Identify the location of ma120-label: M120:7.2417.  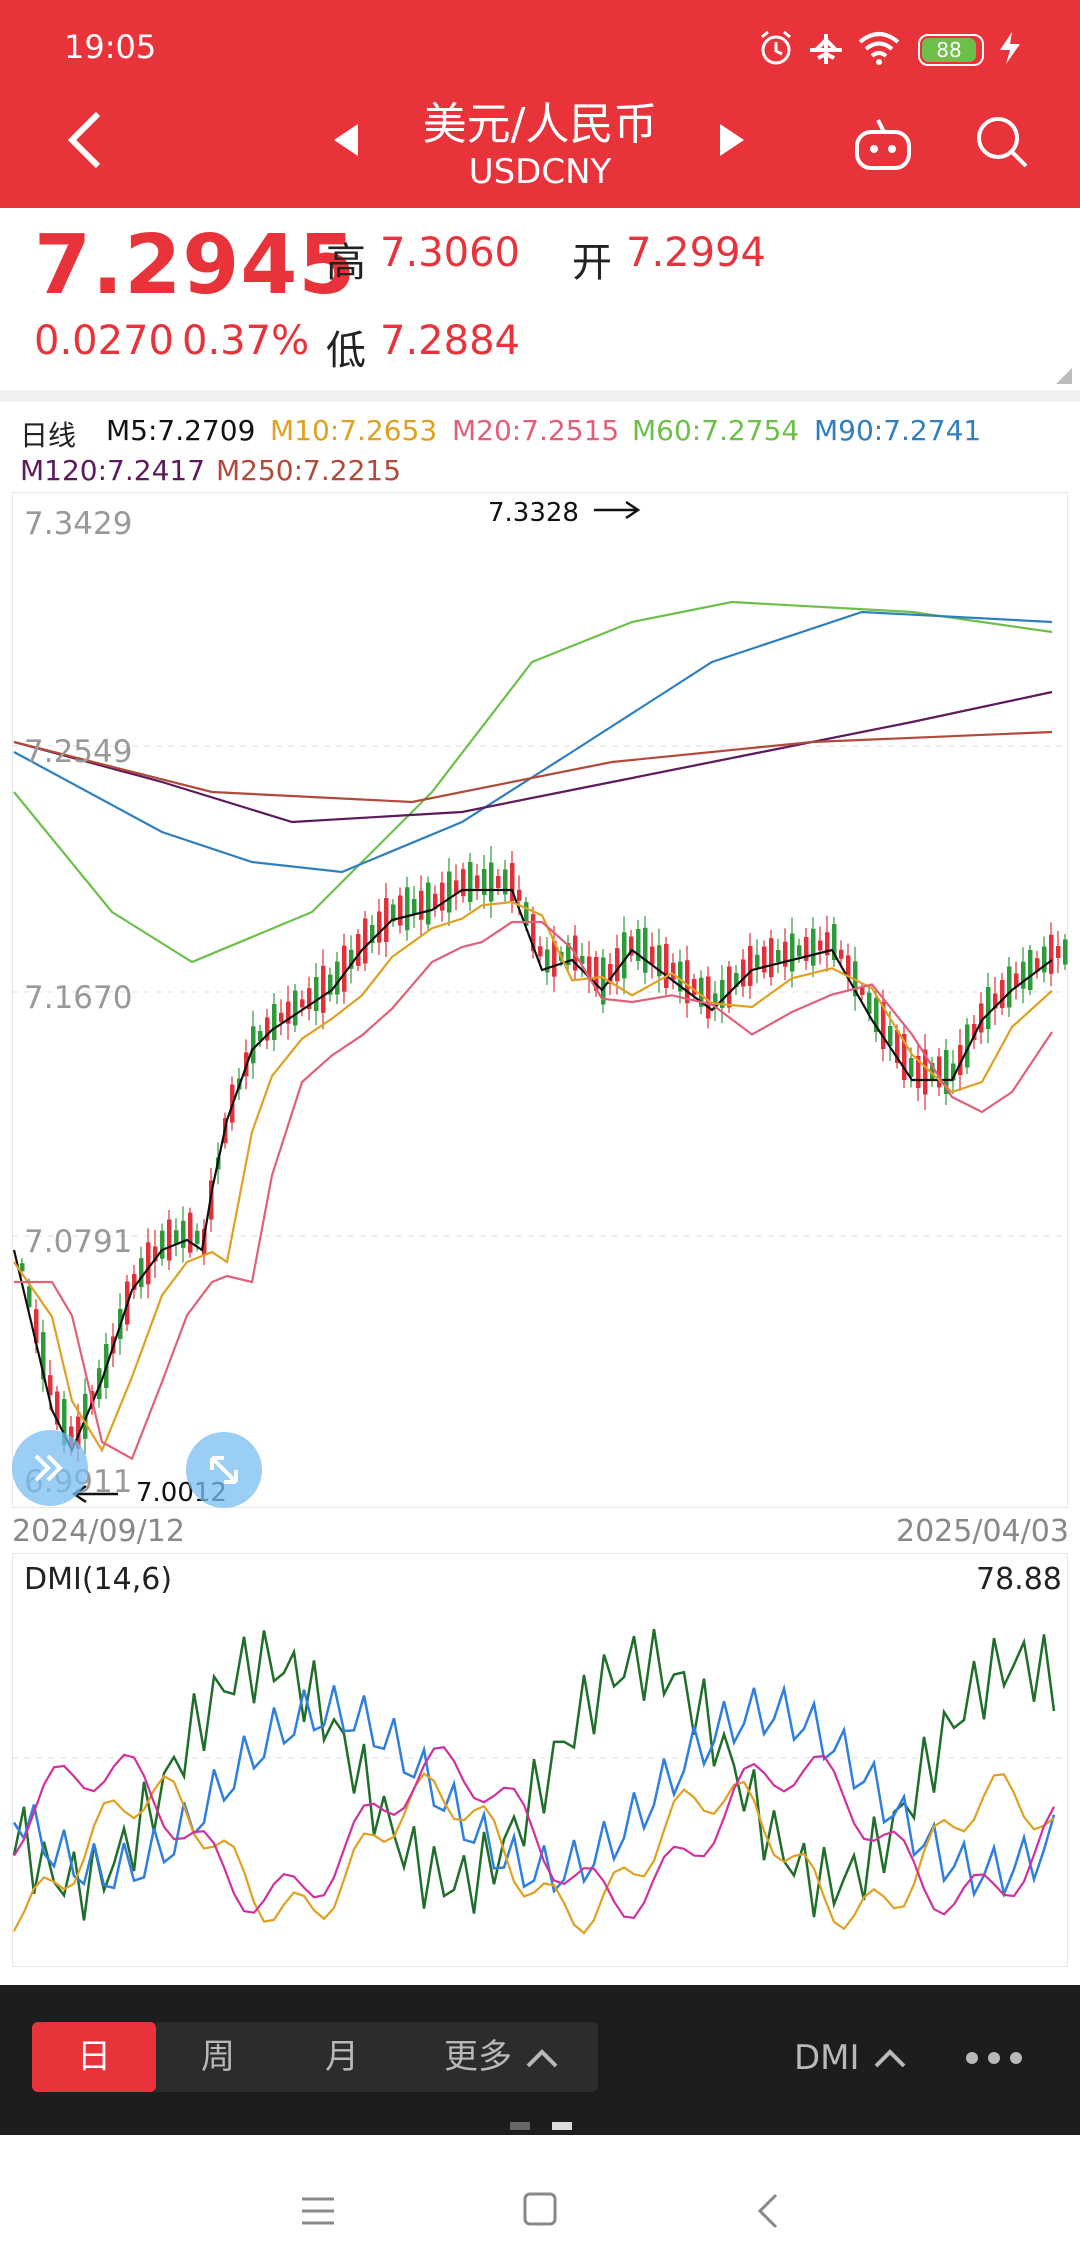
(113, 470).